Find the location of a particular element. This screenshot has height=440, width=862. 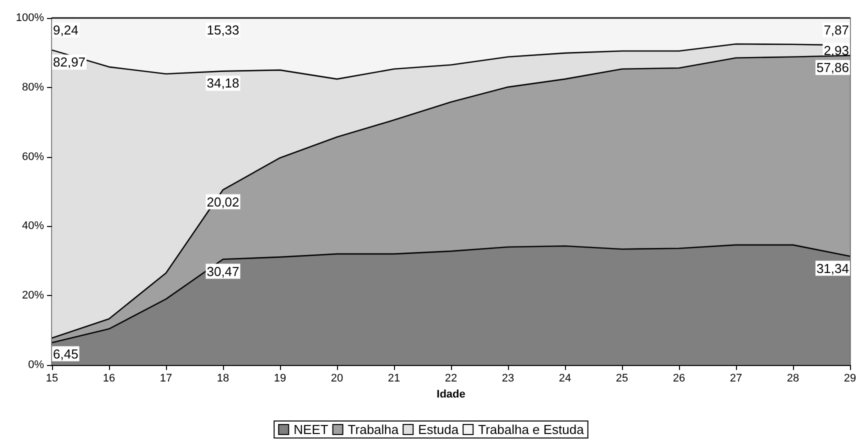

x-tick-label: 24 is located at coordinates (565, 378).